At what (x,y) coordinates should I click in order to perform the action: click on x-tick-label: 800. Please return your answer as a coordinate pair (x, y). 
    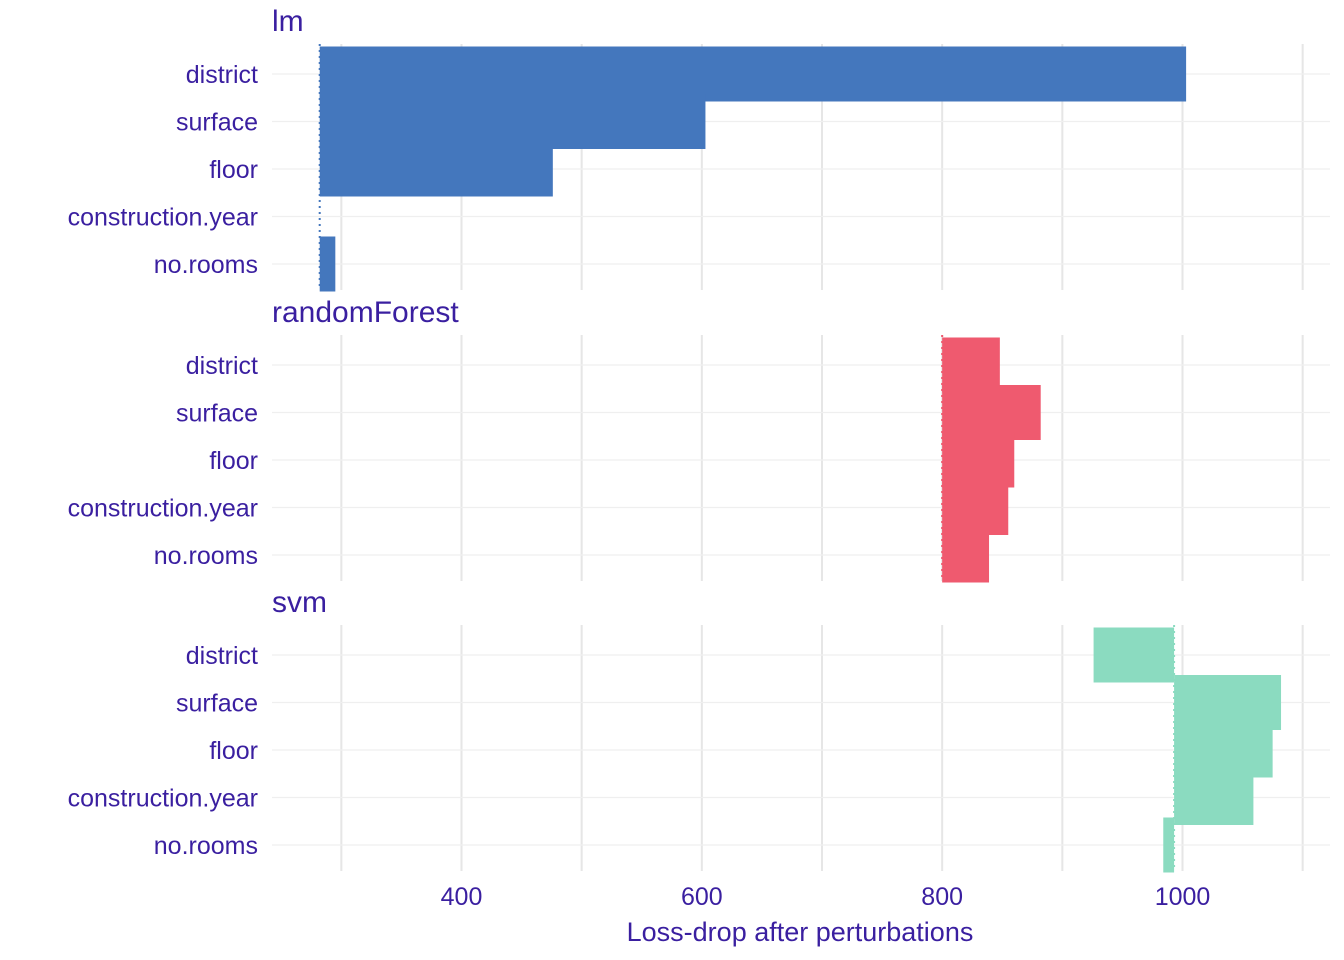
    Looking at the image, I should click on (942, 897).